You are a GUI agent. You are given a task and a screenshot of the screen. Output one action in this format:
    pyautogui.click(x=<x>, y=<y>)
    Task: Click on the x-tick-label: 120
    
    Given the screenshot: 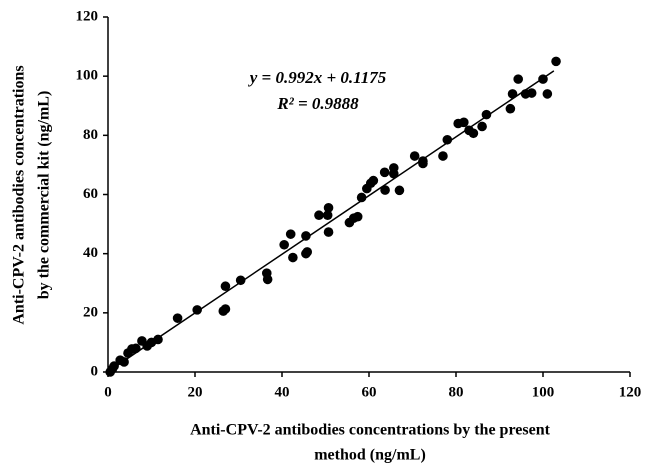 What is the action you would take?
    pyautogui.click(x=630, y=392)
    